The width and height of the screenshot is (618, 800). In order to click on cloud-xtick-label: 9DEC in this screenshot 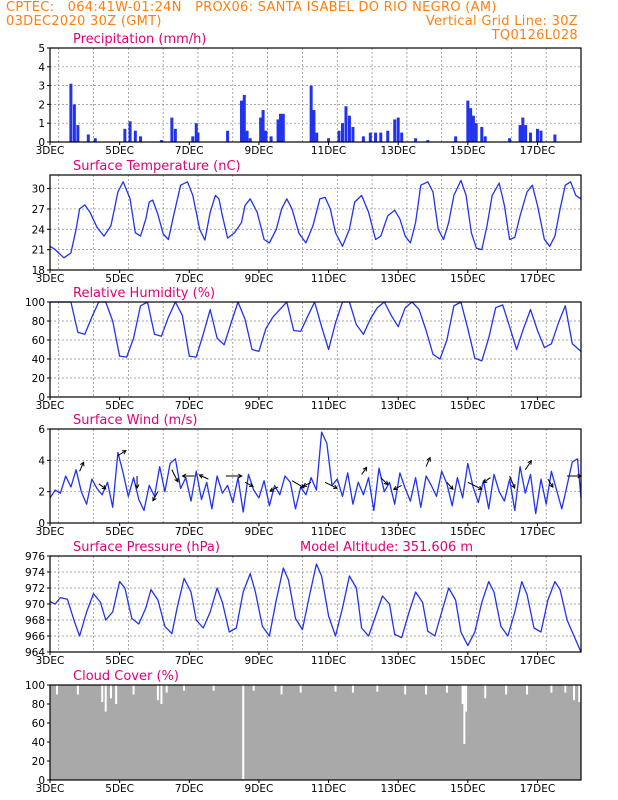, I will do `click(259, 789)`.